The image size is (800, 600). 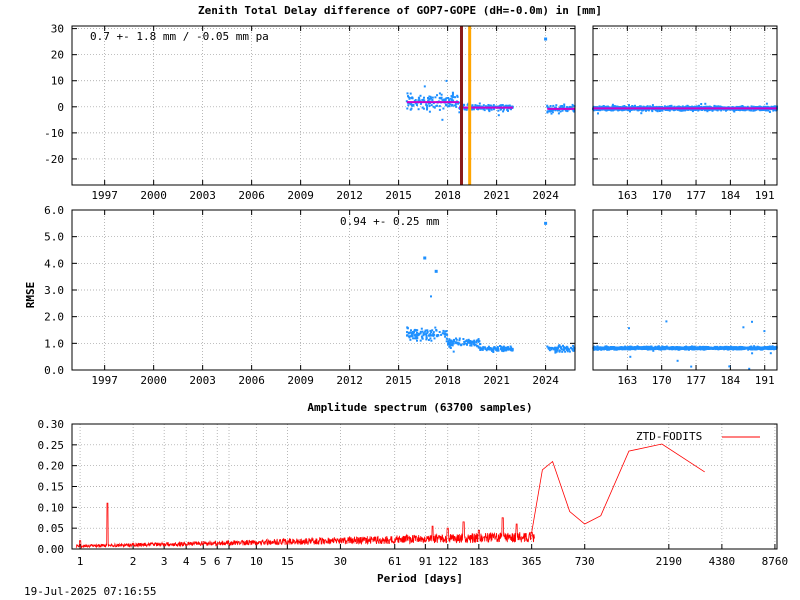 I want to click on outlier-point, so click(x=546, y=223).